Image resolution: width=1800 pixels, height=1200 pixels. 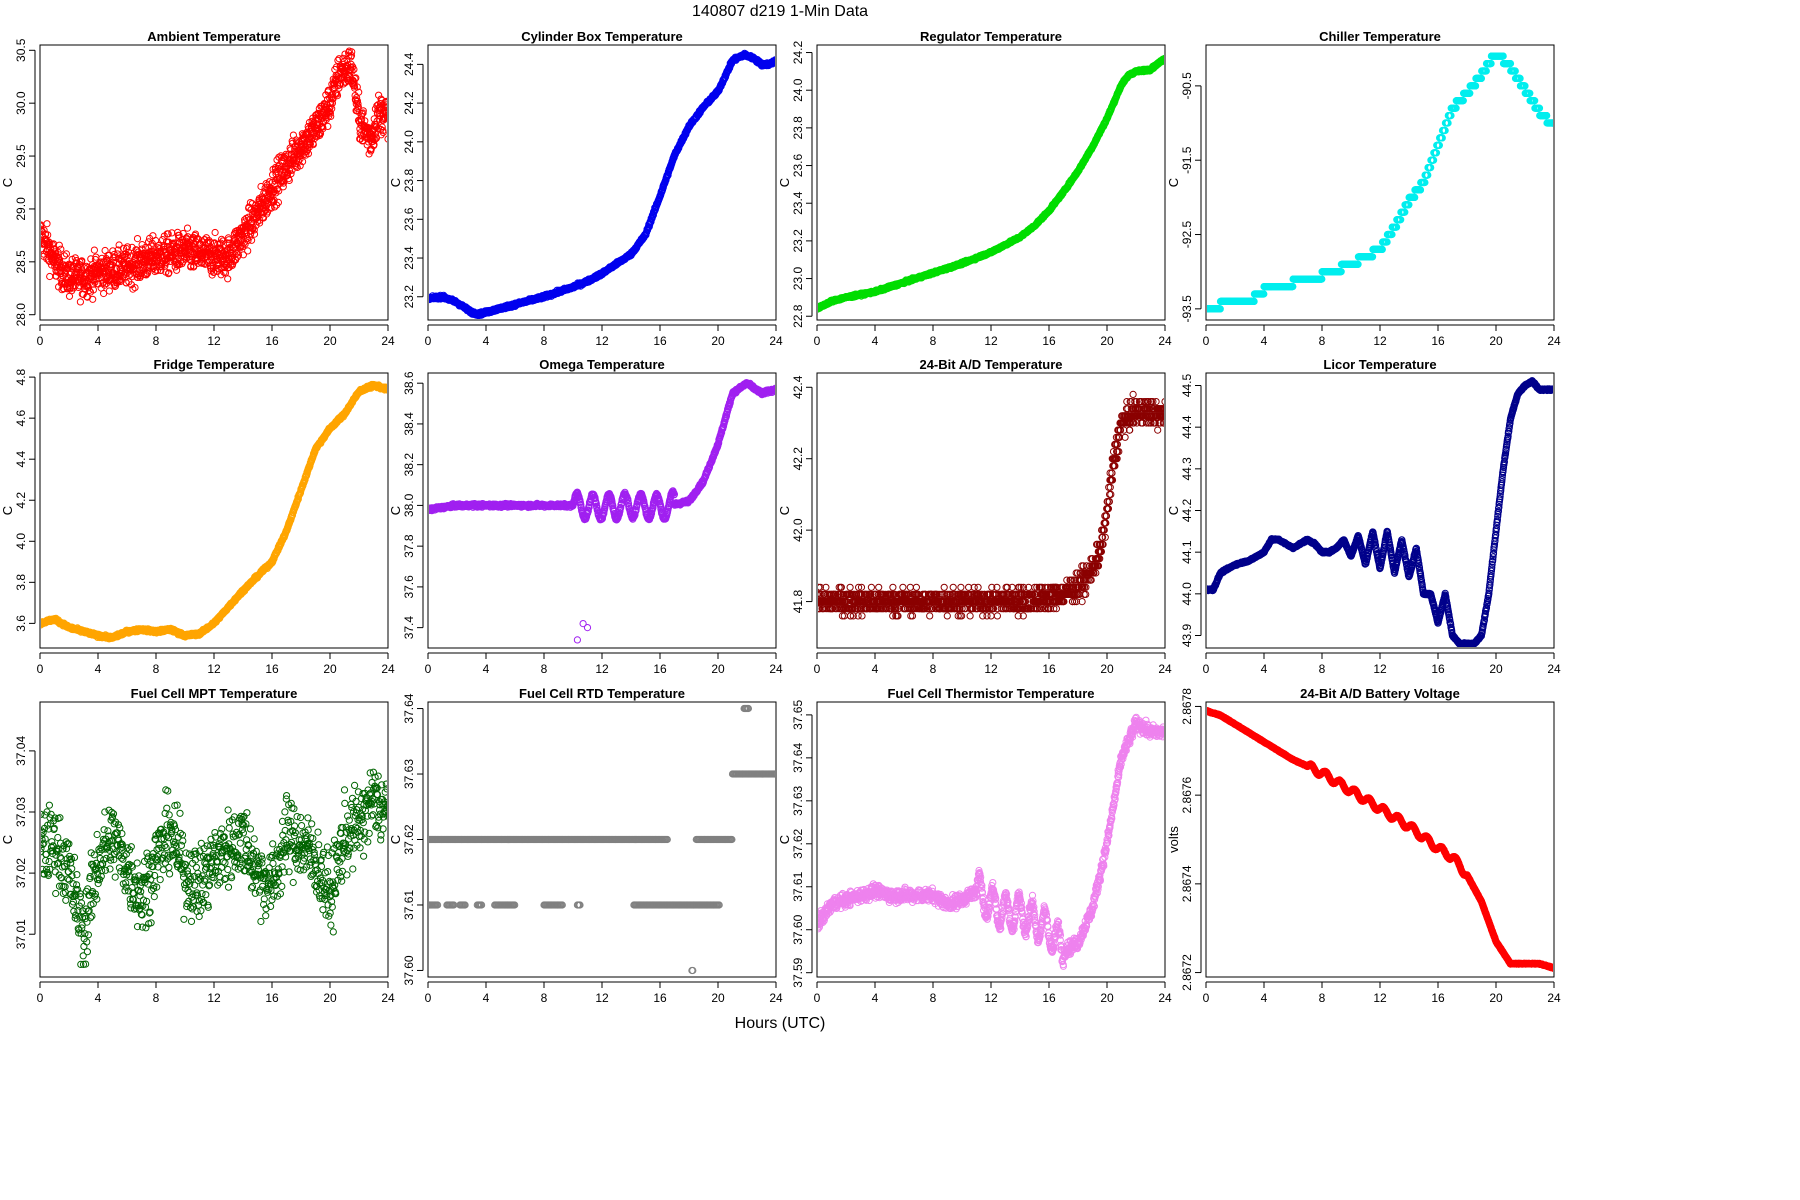 I want to click on x-tick-label: 8, so click(x=933, y=341).